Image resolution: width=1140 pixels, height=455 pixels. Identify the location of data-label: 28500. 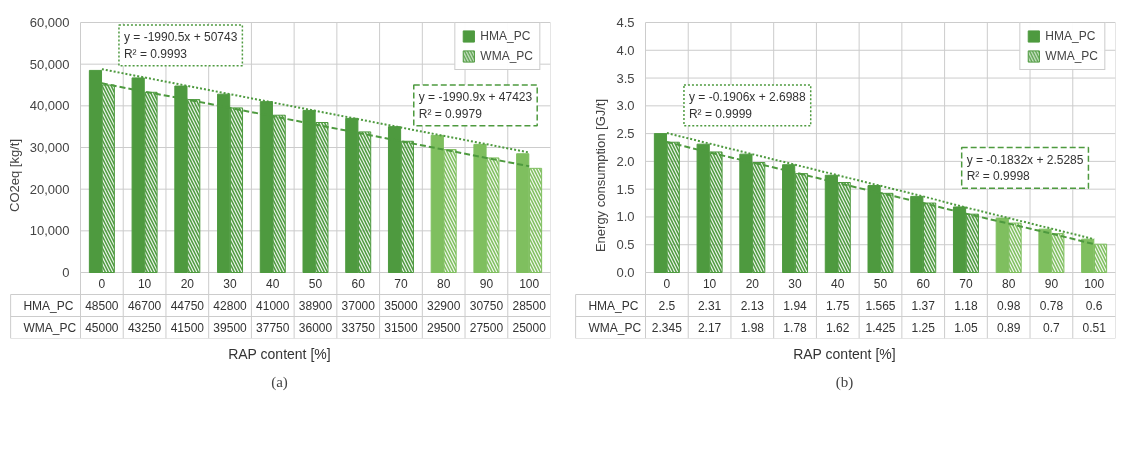
(529, 306).